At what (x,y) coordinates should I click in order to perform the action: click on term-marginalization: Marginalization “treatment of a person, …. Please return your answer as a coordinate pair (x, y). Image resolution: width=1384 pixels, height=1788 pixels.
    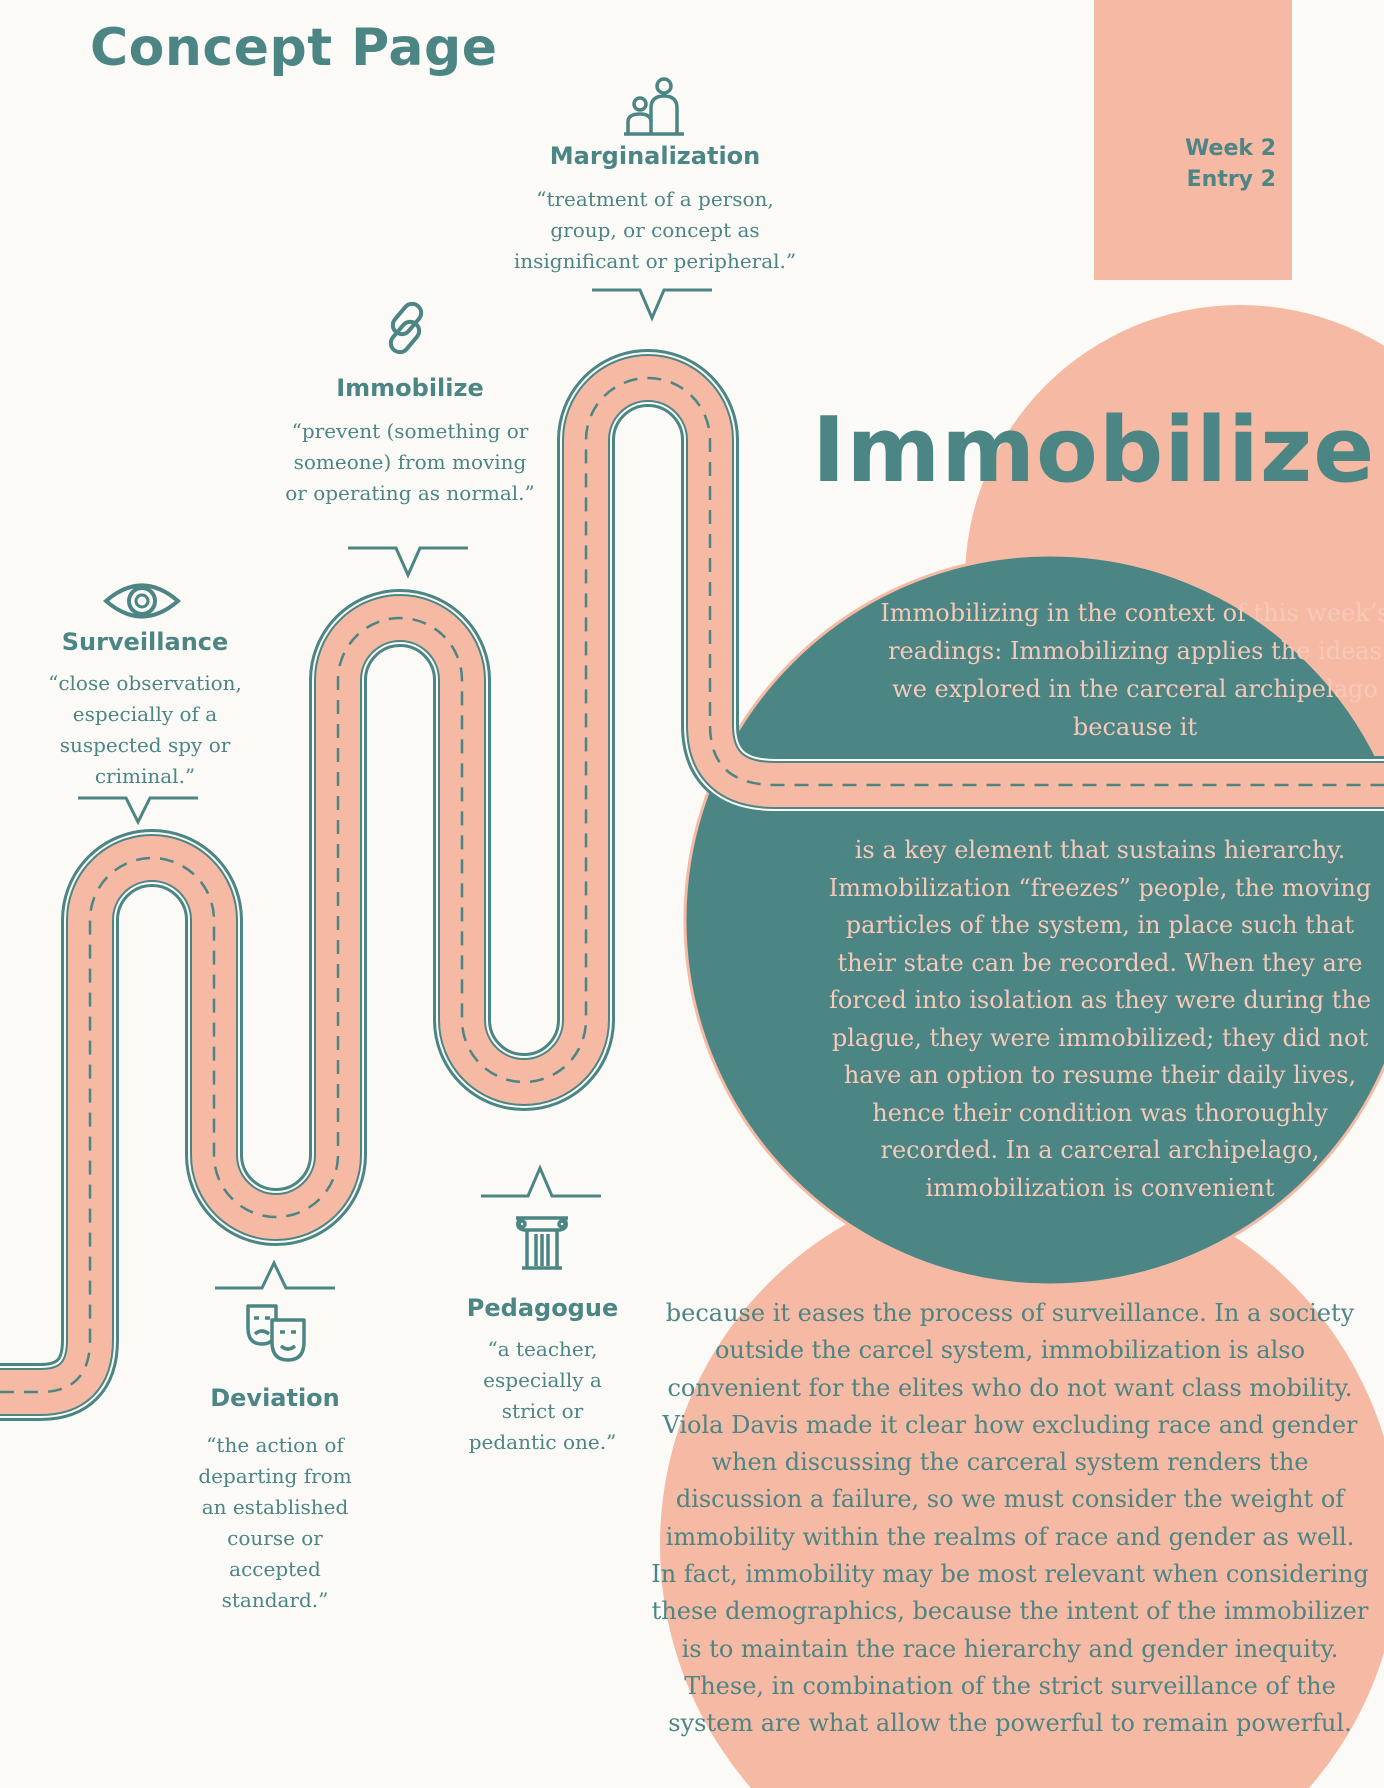
    Looking at the image, I should click on (655, 209).